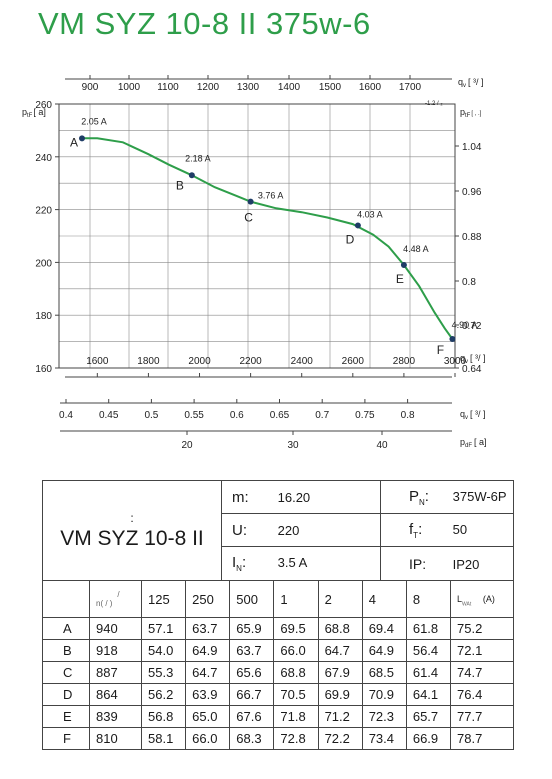  Describe the element at coordinates (252, 716) in the screenshot. I see `row-level-2: 67.6` at that location.